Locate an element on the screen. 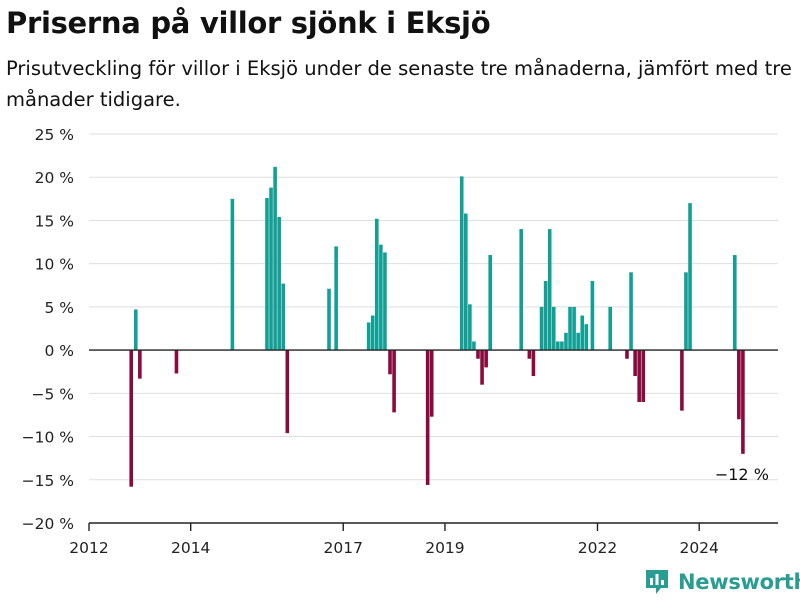 The image size is (800, 600). y-tick-label: 25 % is located at coordinates (54, 135).